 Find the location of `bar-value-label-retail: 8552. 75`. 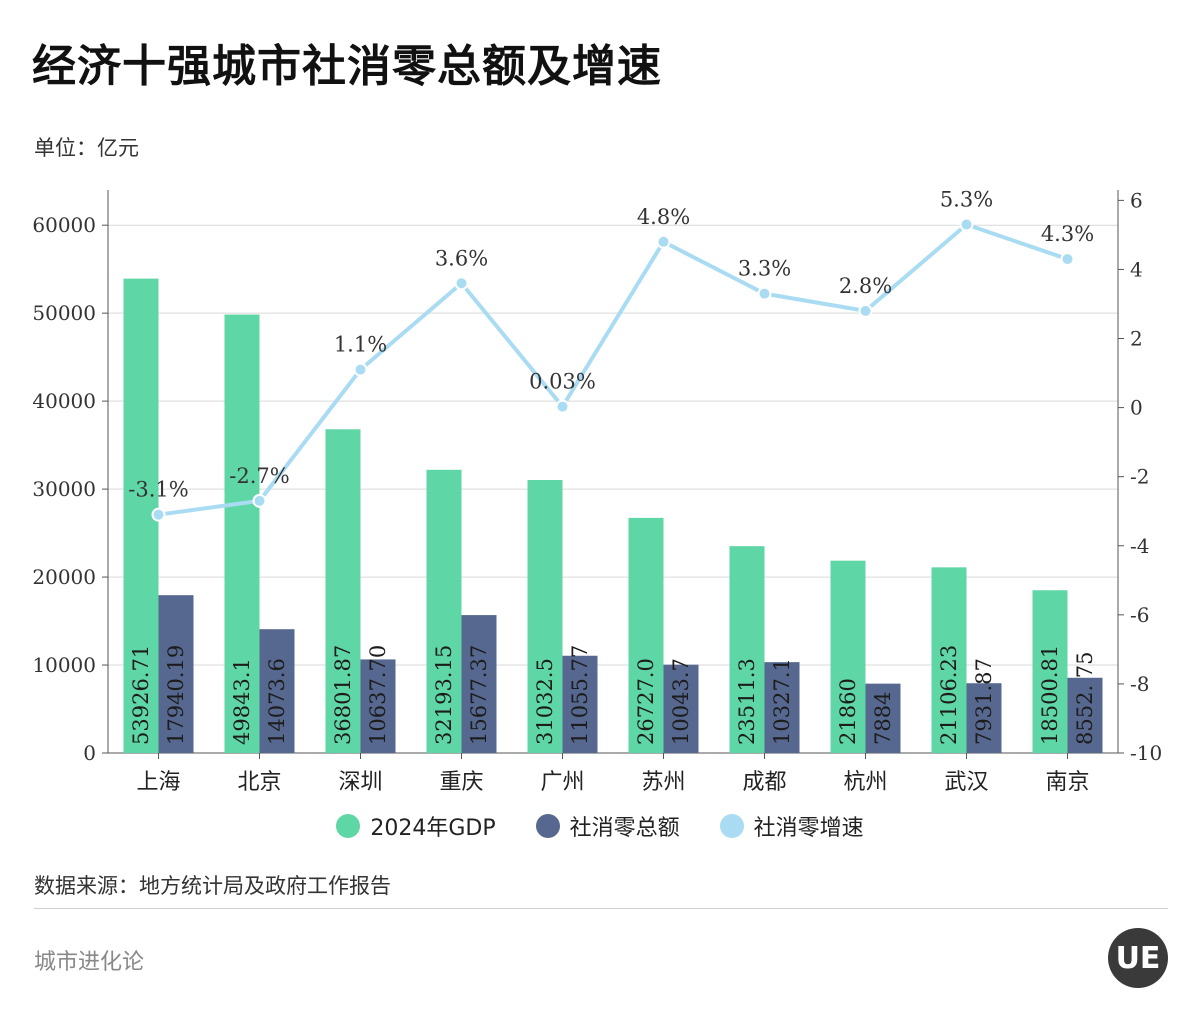

bar-value-label-retail: 8552. 75 is located at coordinates (1085, 698).